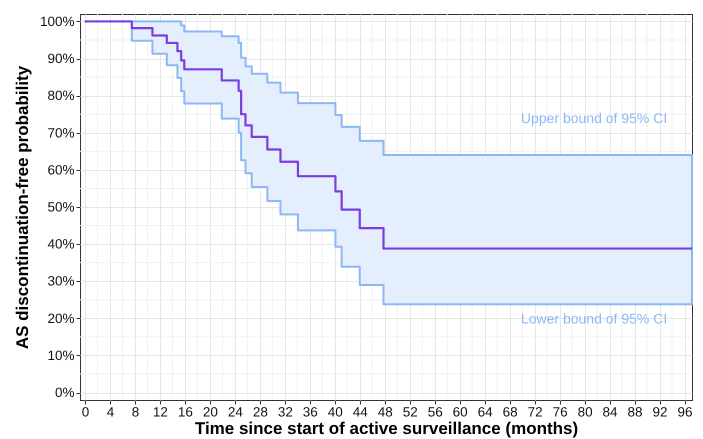  Describe the element at coordinates (110, 412) in the screenshot. I see `x-tick-label: 4` at that location.